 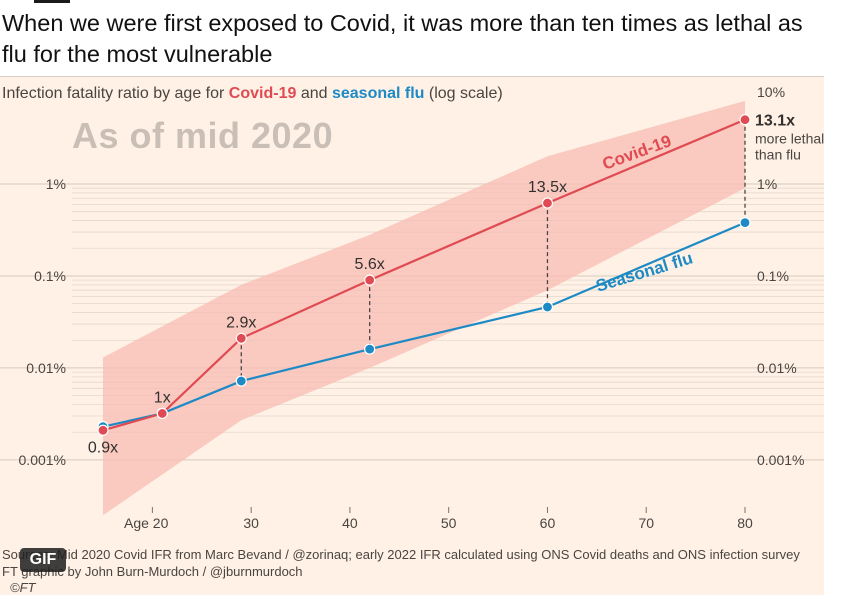 I want to click on gif-badge: GIF, so click(x=43, y=560).